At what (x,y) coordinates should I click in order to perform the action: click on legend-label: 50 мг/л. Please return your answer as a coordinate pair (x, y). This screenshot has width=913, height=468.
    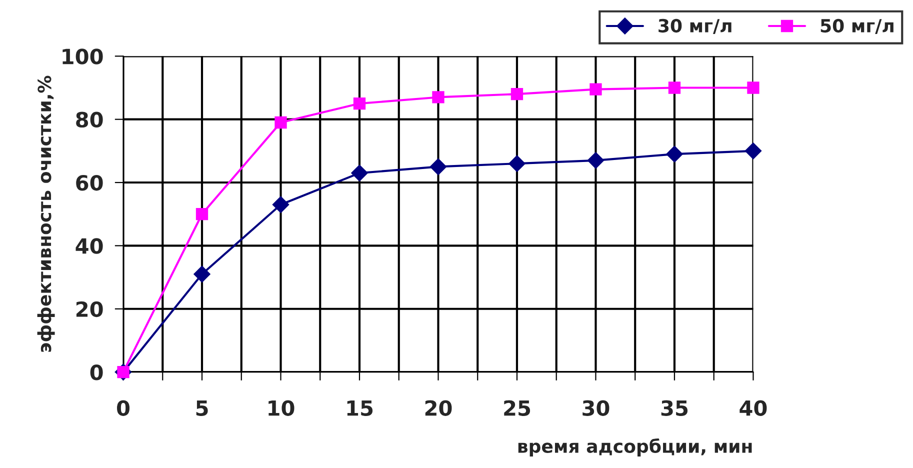
    Looking at the image, I should click on (857, 26).